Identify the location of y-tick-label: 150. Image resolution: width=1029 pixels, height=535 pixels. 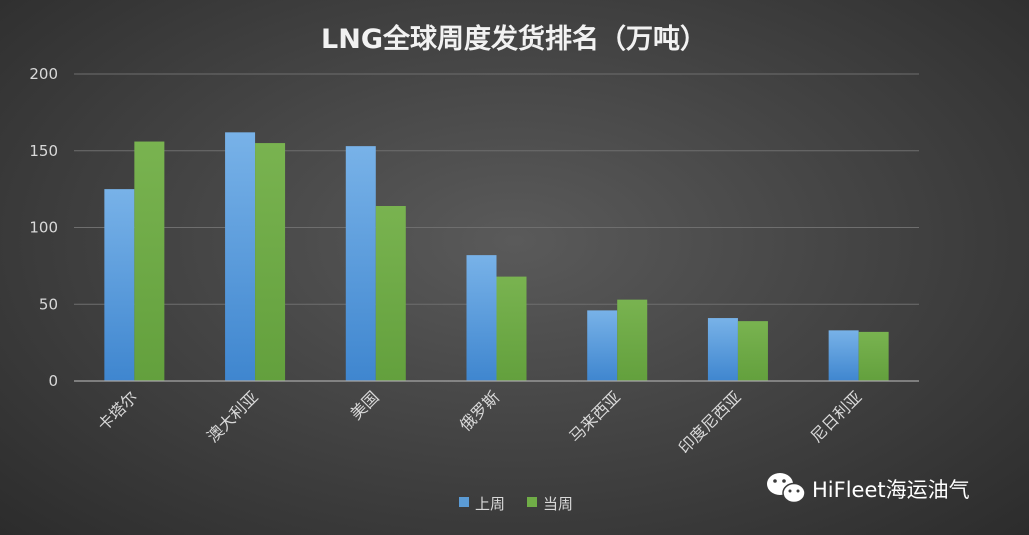
(43, 151).